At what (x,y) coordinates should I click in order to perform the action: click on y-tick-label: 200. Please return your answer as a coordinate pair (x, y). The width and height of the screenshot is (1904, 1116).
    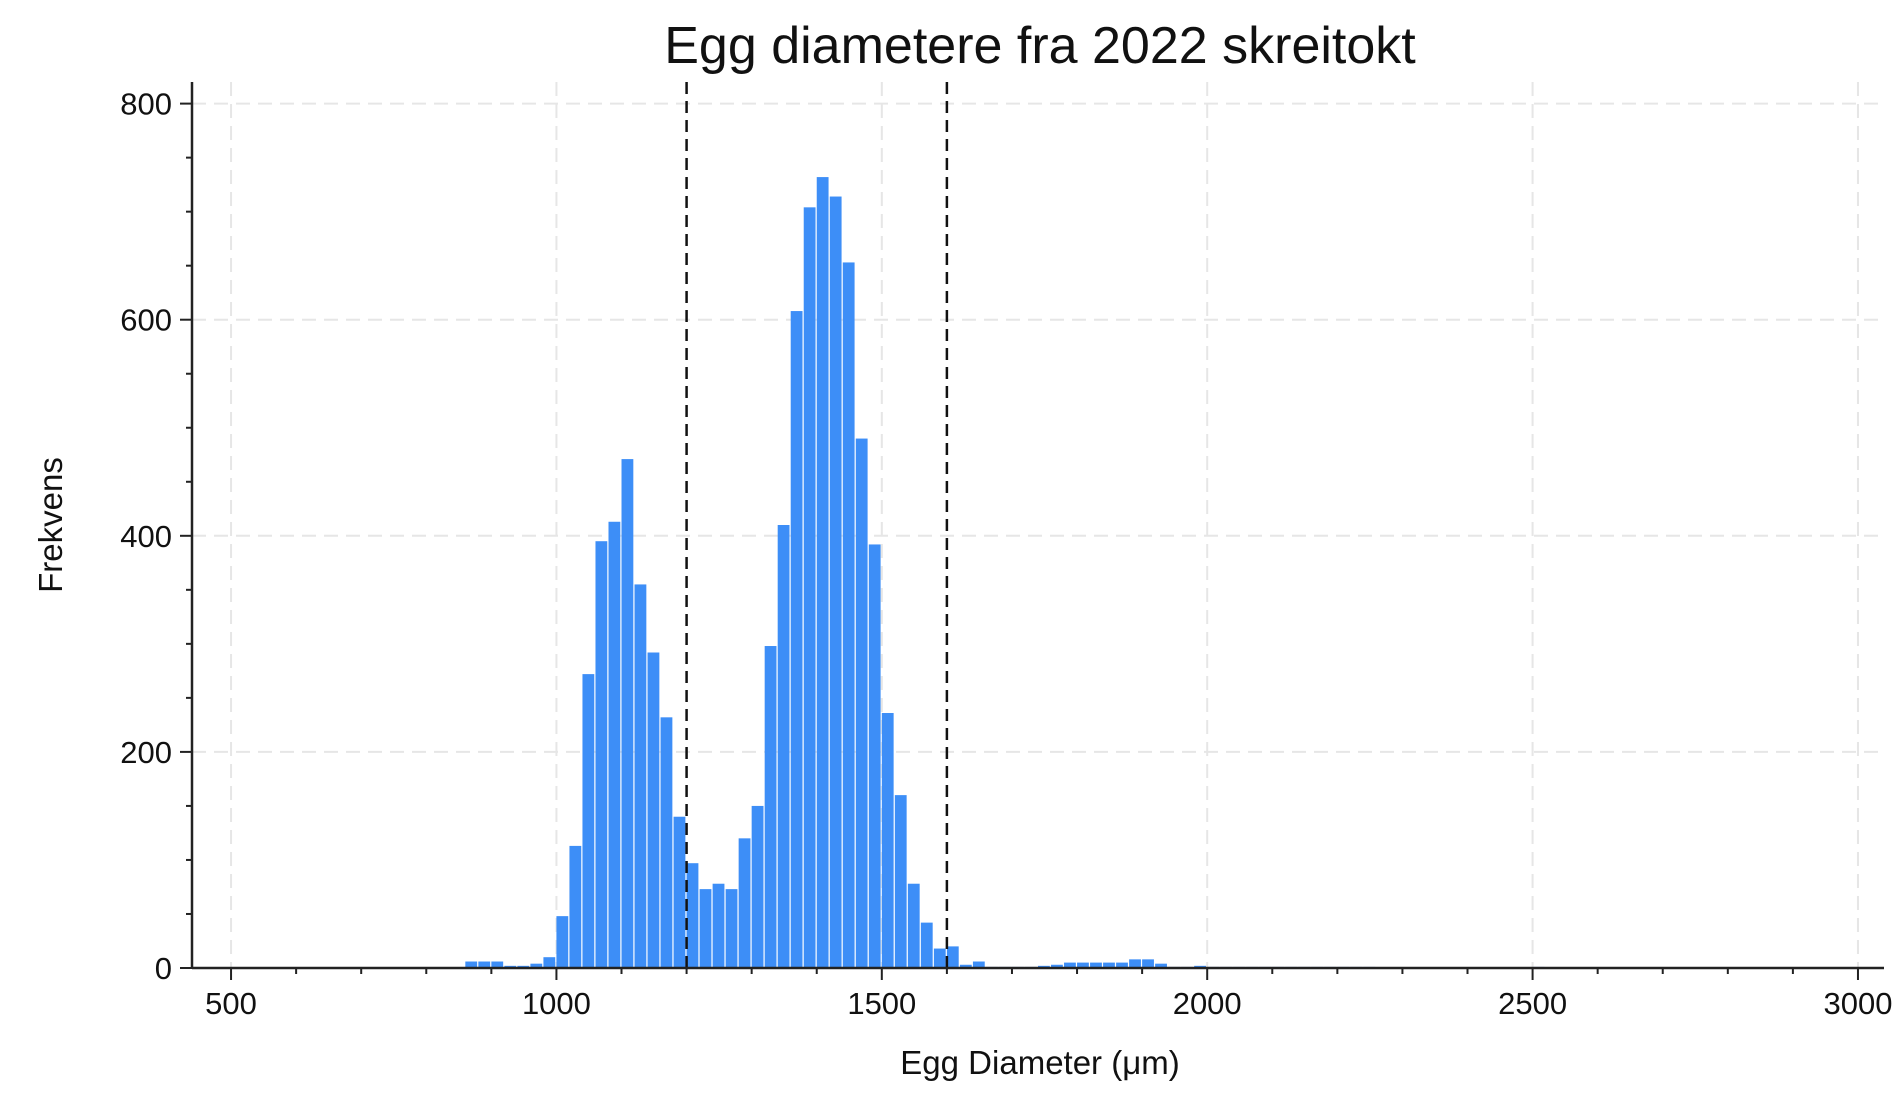
    Looking at the image, I should click on (146, 752).